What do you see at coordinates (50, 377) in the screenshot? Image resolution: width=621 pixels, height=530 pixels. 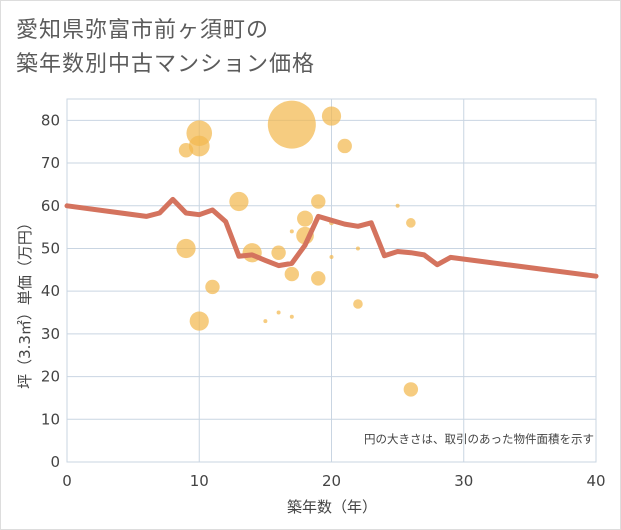 I see `y-tick-label: 20` at bounding box center [50, 377].